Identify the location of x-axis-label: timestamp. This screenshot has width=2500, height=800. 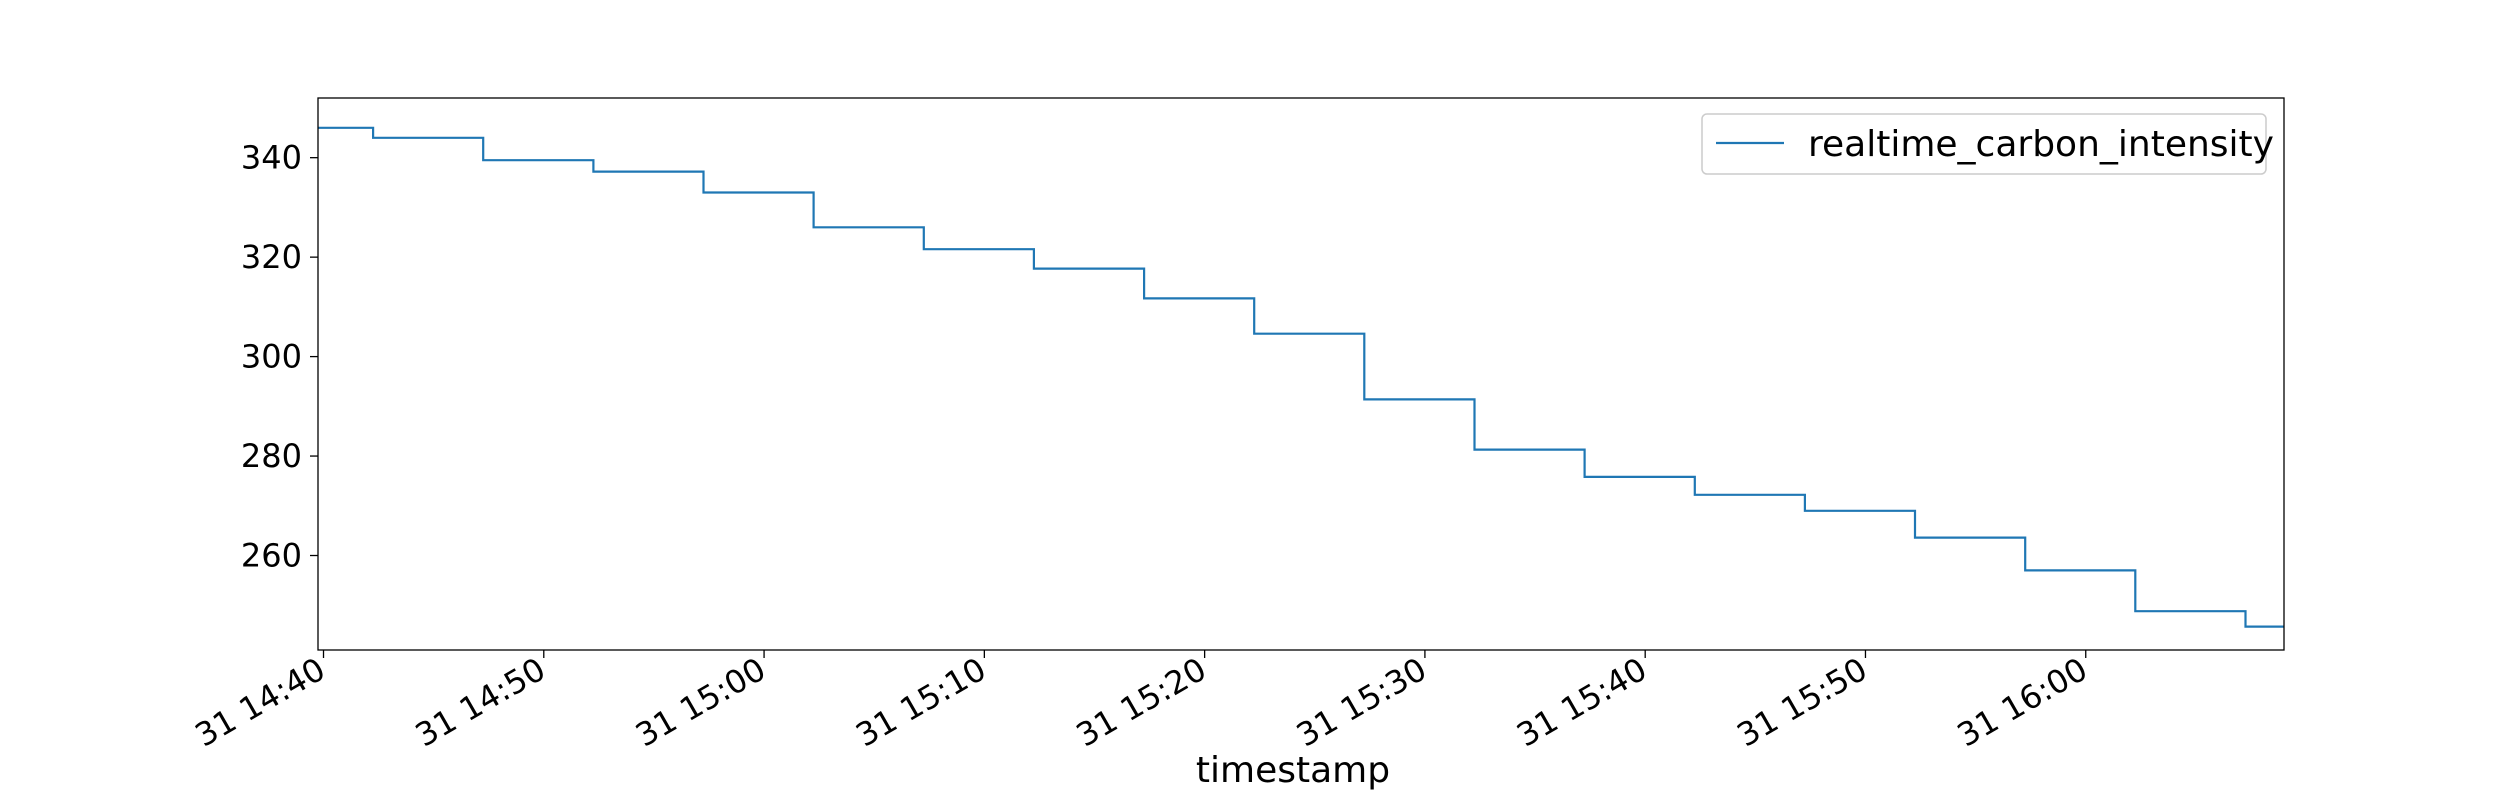
(1293, 770).